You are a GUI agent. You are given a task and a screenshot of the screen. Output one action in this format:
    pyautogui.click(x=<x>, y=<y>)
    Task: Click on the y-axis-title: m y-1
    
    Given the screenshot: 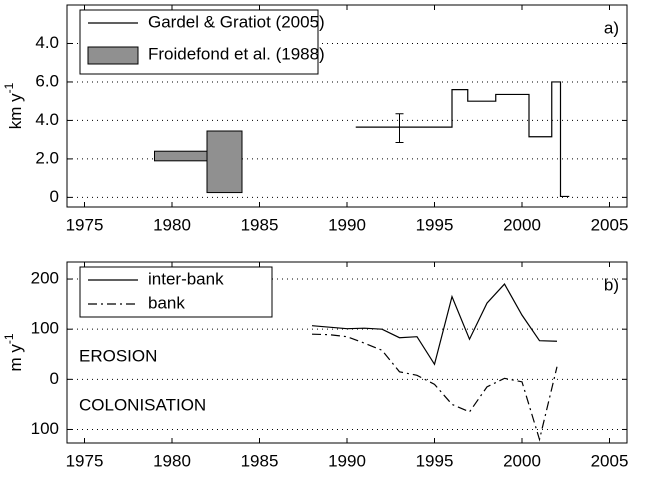 What is the action you would take?
    pyautogui.click(x=13, y=352)
    